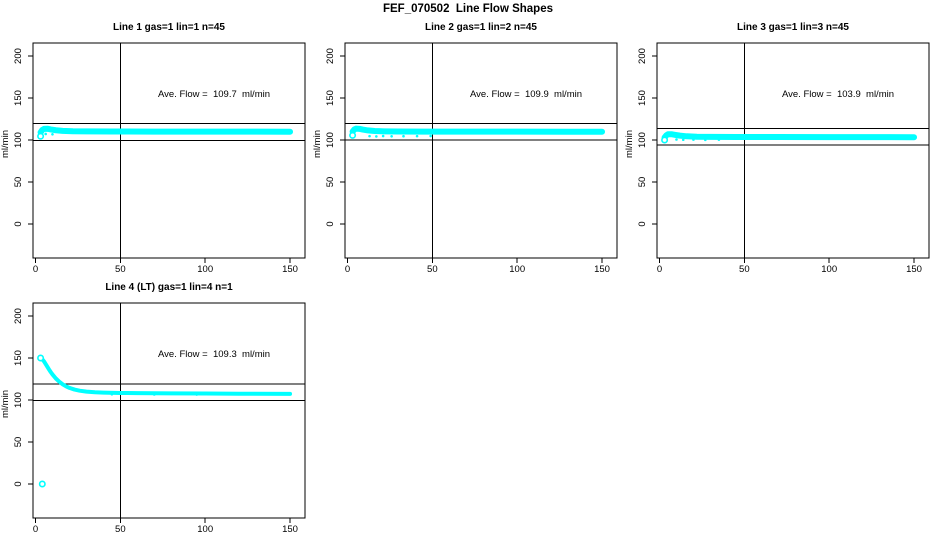 The image size is (936, 540). I want to click on panel-line2-title: Line 2 gas=1 lin=2 n=45, so click(480, 27).